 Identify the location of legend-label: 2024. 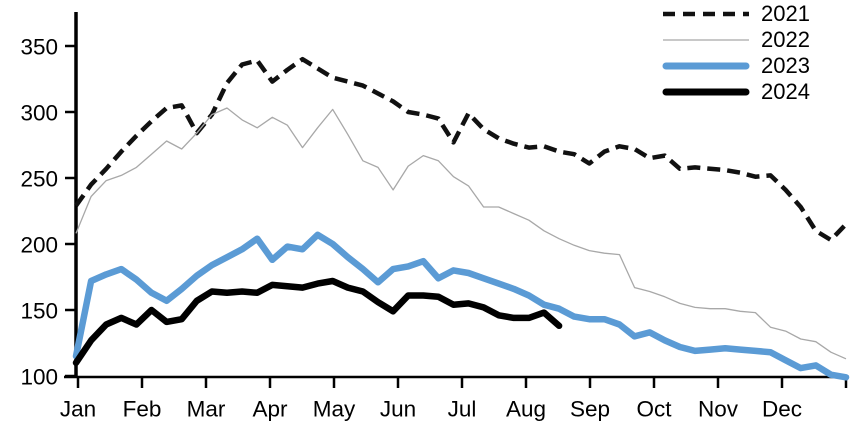
(785, 91).